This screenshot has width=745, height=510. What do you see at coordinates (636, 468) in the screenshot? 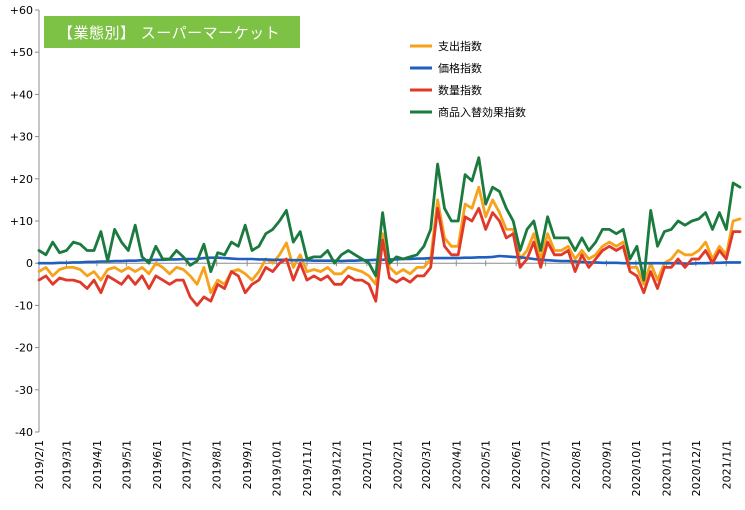
I see `x-tick-label: 2020/10/1` at bounding box center [636, 468].